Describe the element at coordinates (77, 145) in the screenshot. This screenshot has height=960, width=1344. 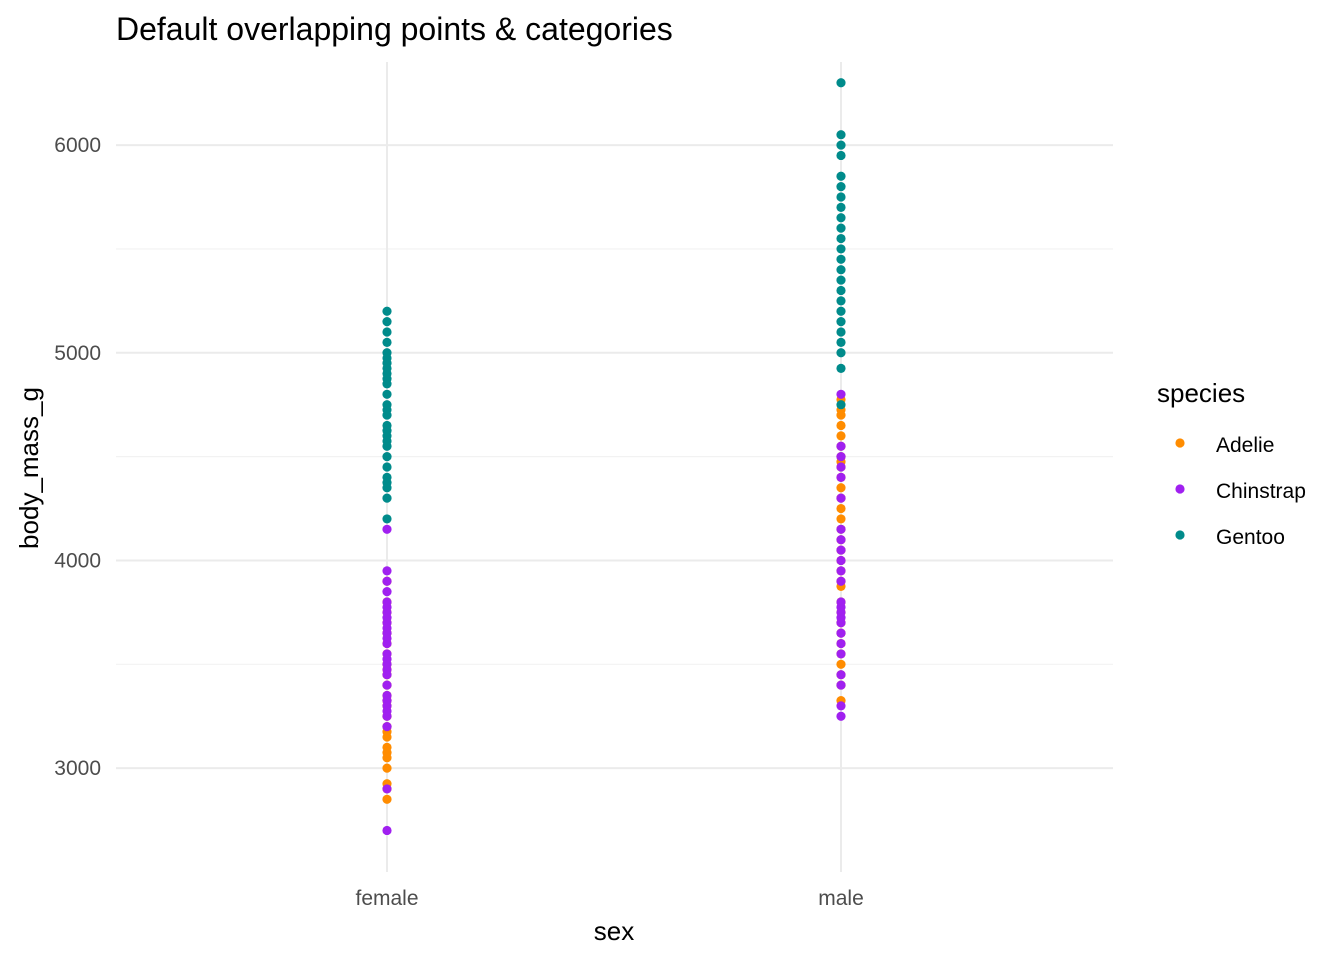
I see `y-tick-label: 6000` at that location.